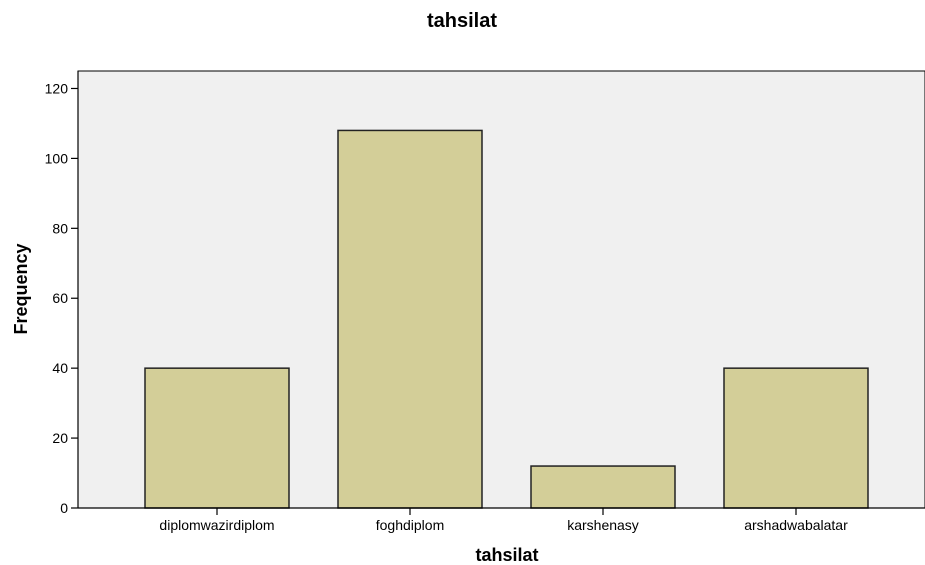  Describe the element at coordinates (796, 525) in the screenshot. I see `x-tick-label: arshadwabalatar` at that location.